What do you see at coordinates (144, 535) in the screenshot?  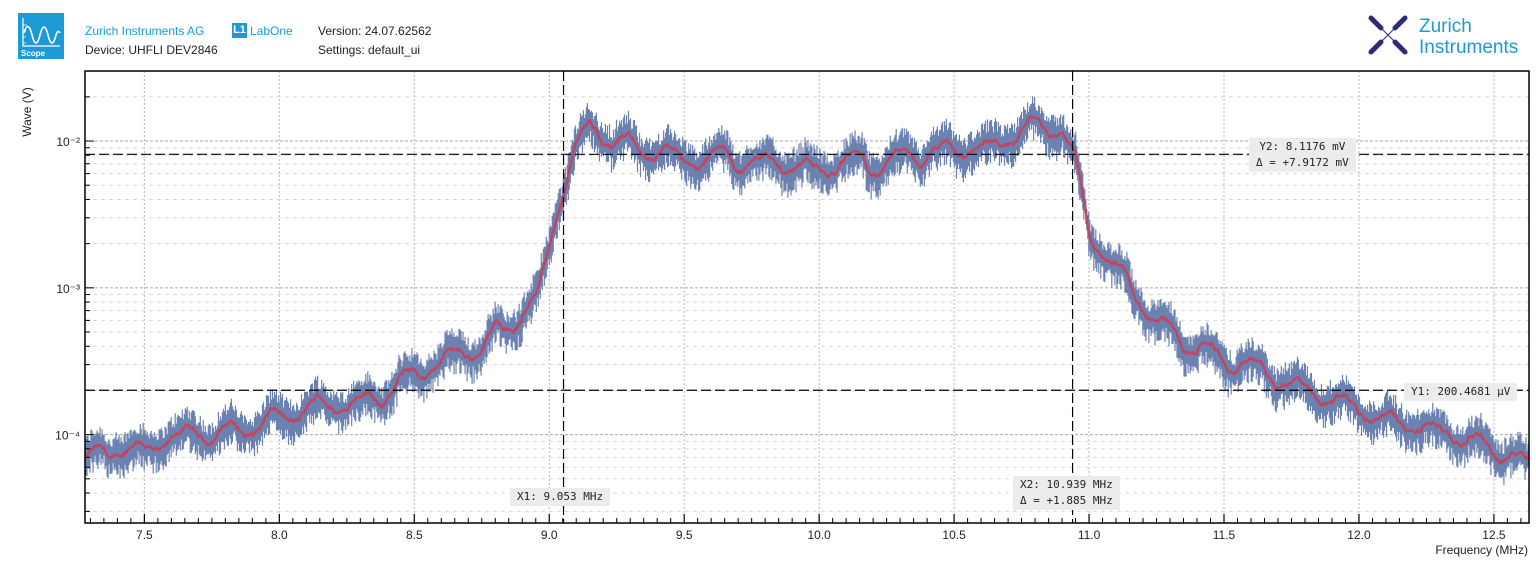 I see `svg-text: 7.5` at bounding box center [144, 535].